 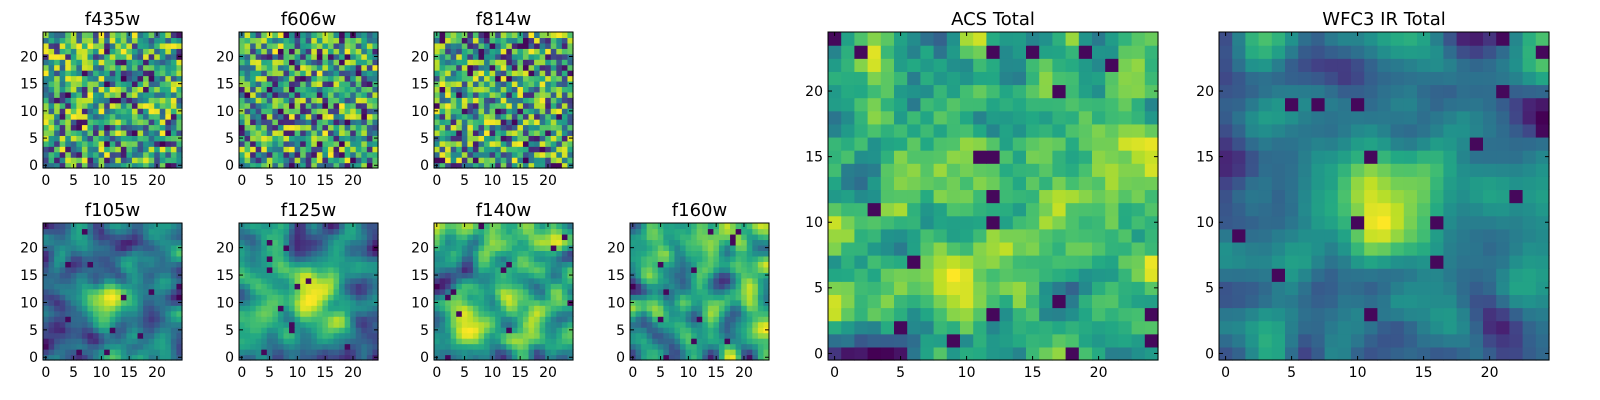 What do you see at coordinates (492, 373) in the screenshot?
I see `x-tick-label: 10` at bounding box center [492, 373].